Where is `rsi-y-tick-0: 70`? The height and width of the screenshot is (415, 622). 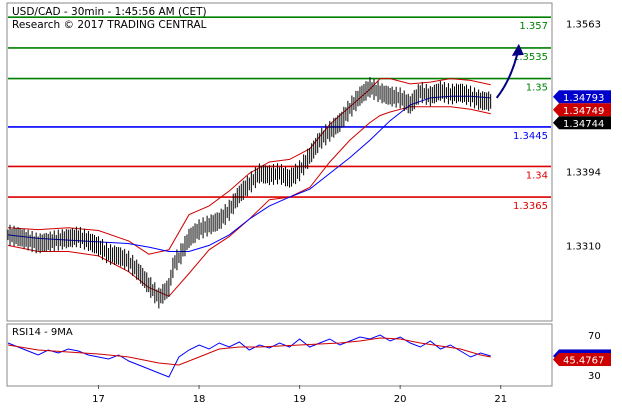
rsi-y-tick-0: 70 is located at coordinates (594, 336).